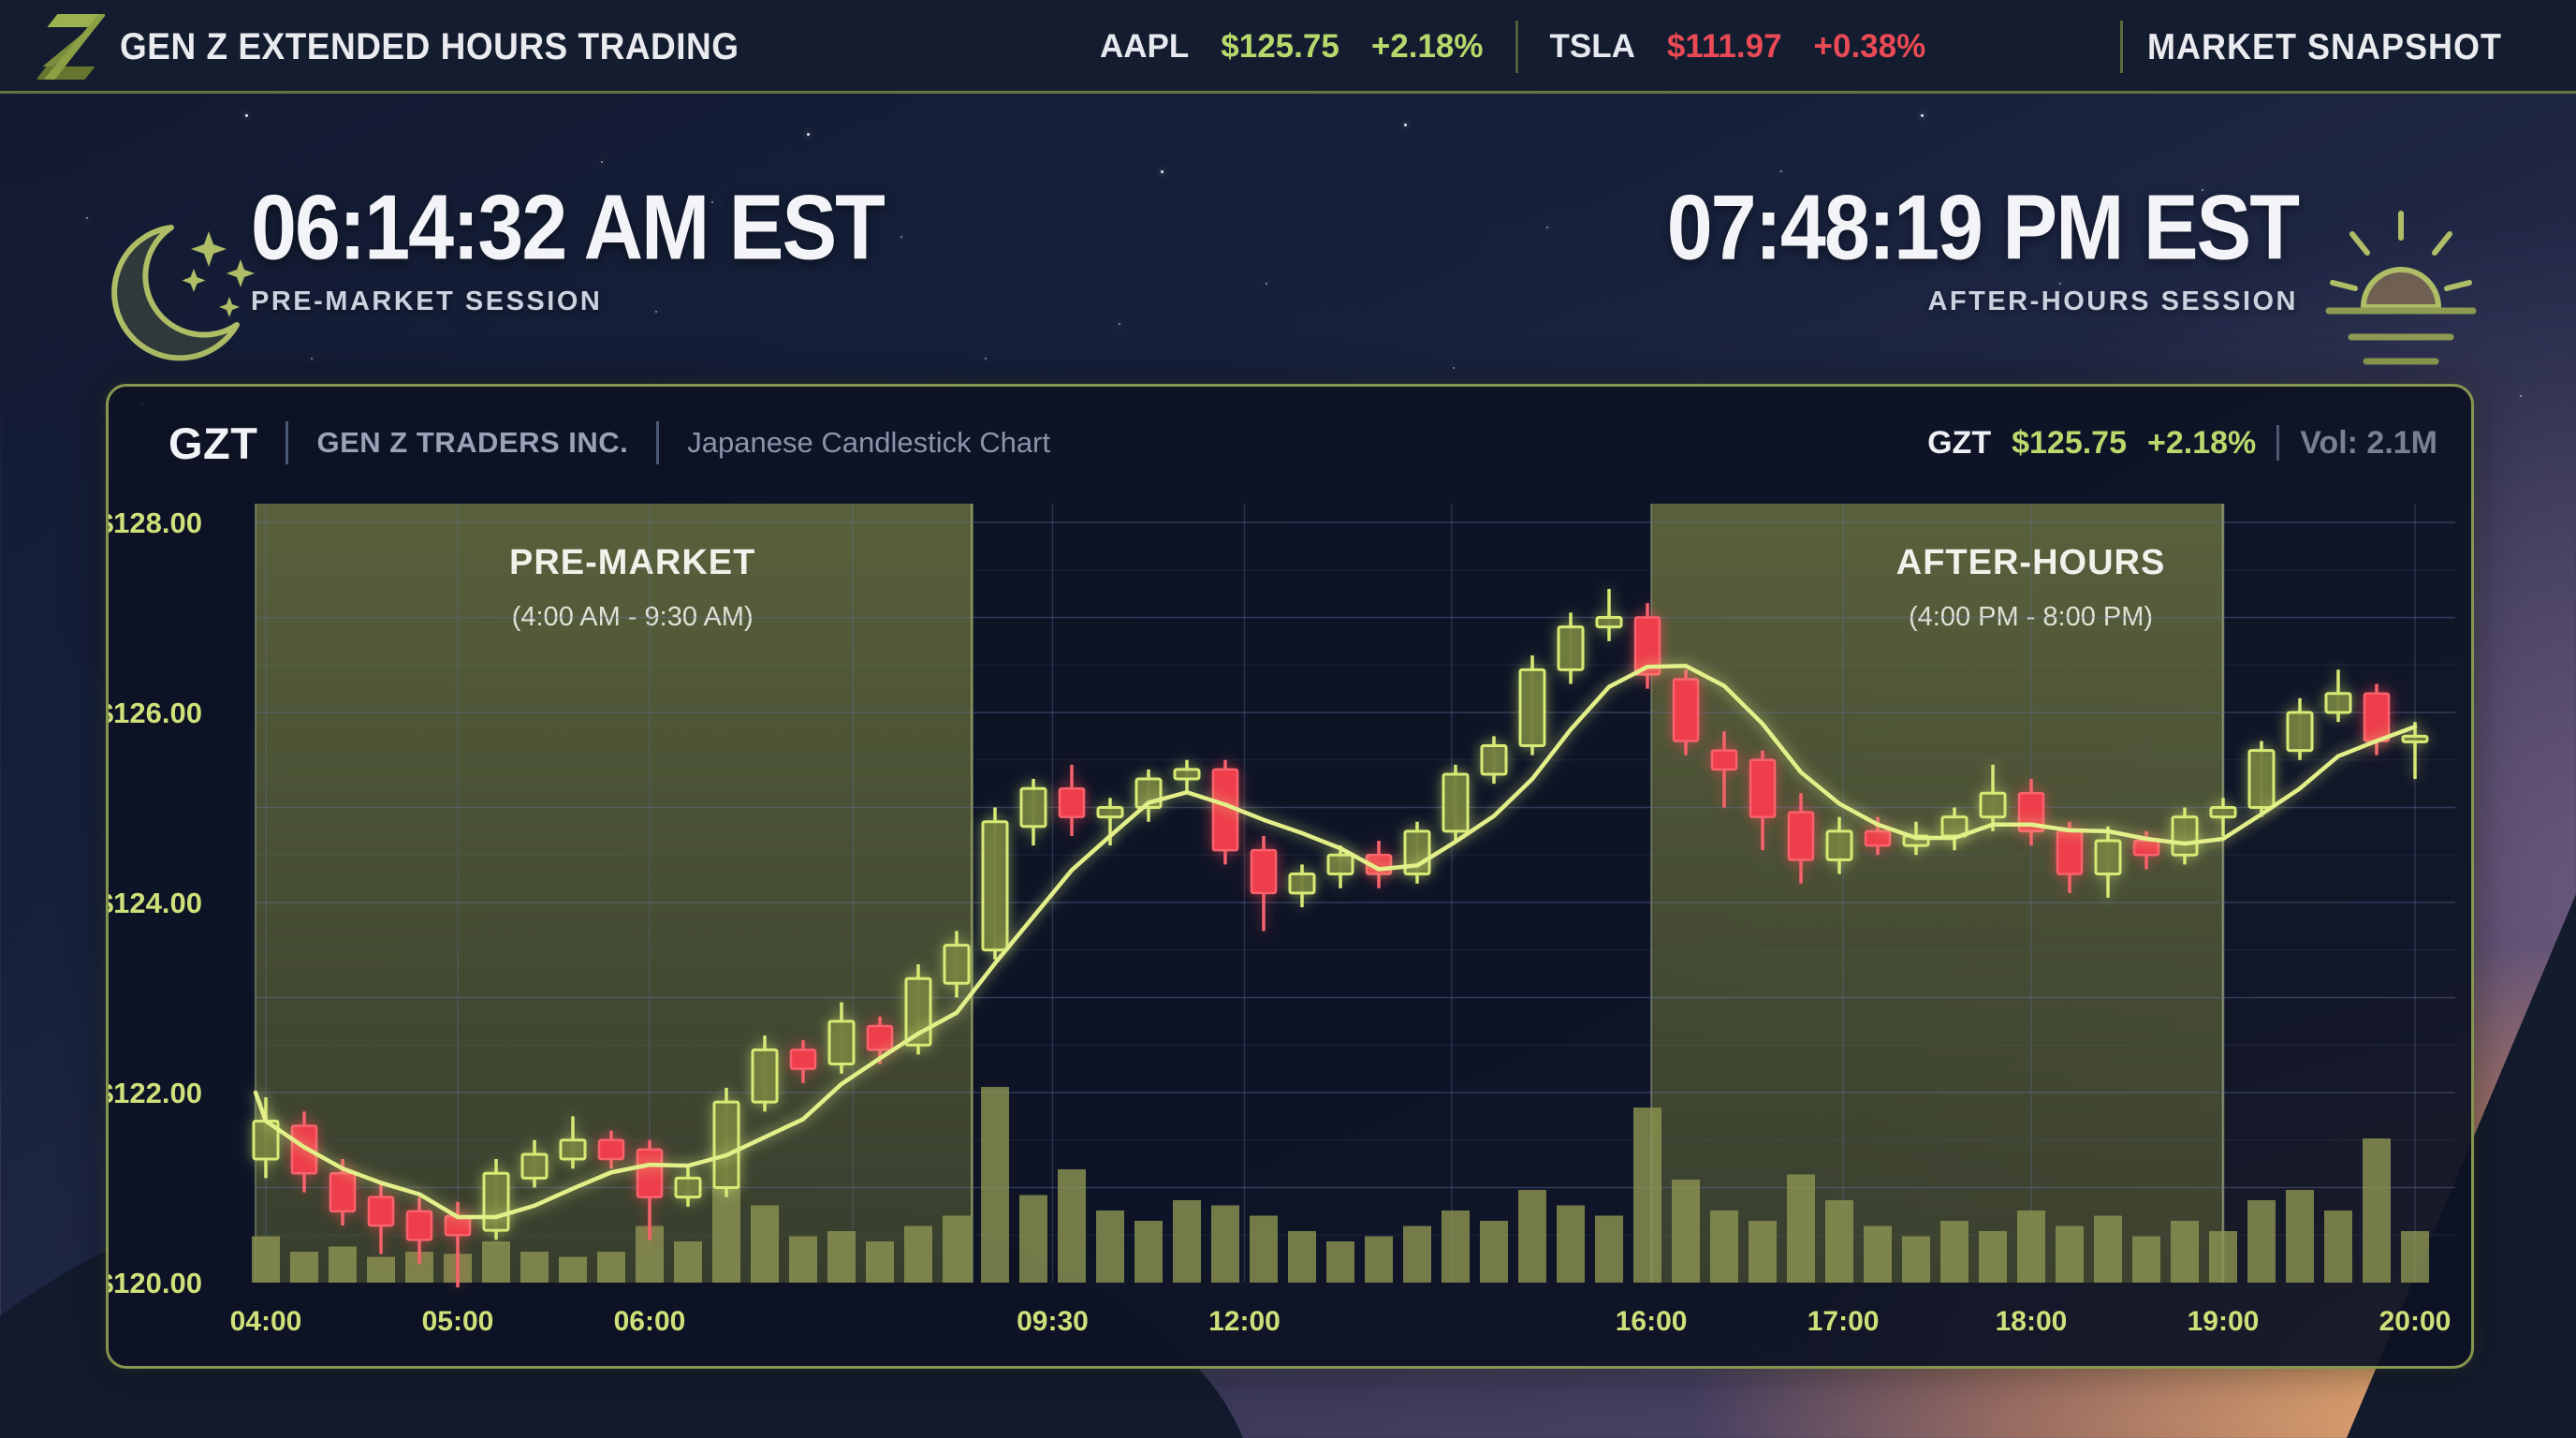  What do you see at coordinates (1983, 245) in the screenshot?
I see `after-hours-clock: 07:48:19 PM EST AFTER-HOURS SESSION` at bounding box center [1983, 245].